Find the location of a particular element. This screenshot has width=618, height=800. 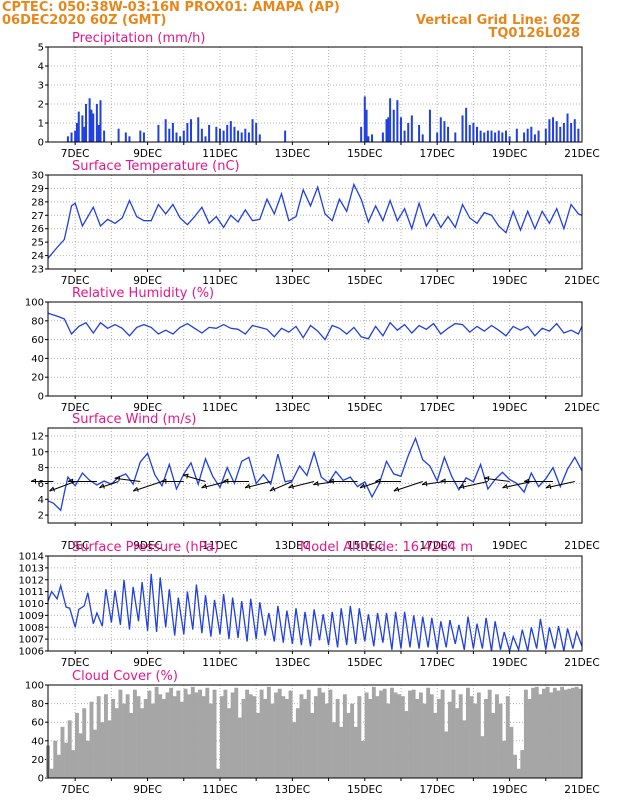

panel-title: Relative Humidity (%) is located at coordinates (143, 293).